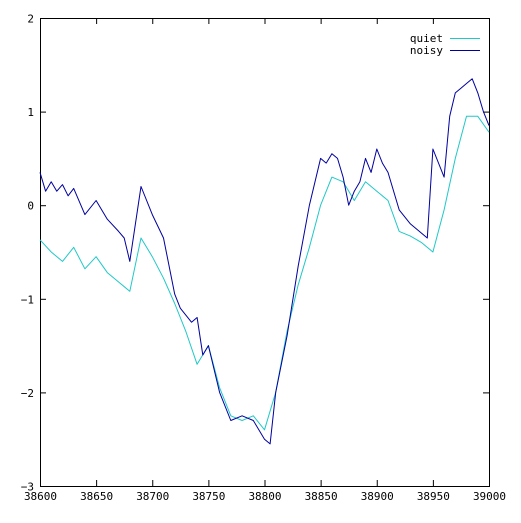 Image resolution: width=521 pixels, height=523 pixels. I want to click on x-tick-label: 38900, so click(377, 496).